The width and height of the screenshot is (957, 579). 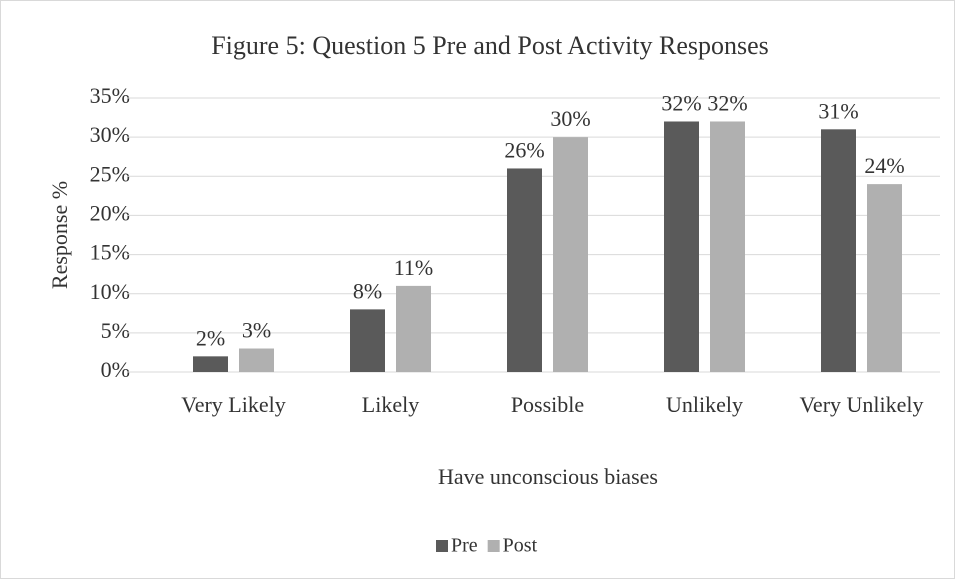 I want to click on y-tick-label: 0%, so click(x=115, y=369).